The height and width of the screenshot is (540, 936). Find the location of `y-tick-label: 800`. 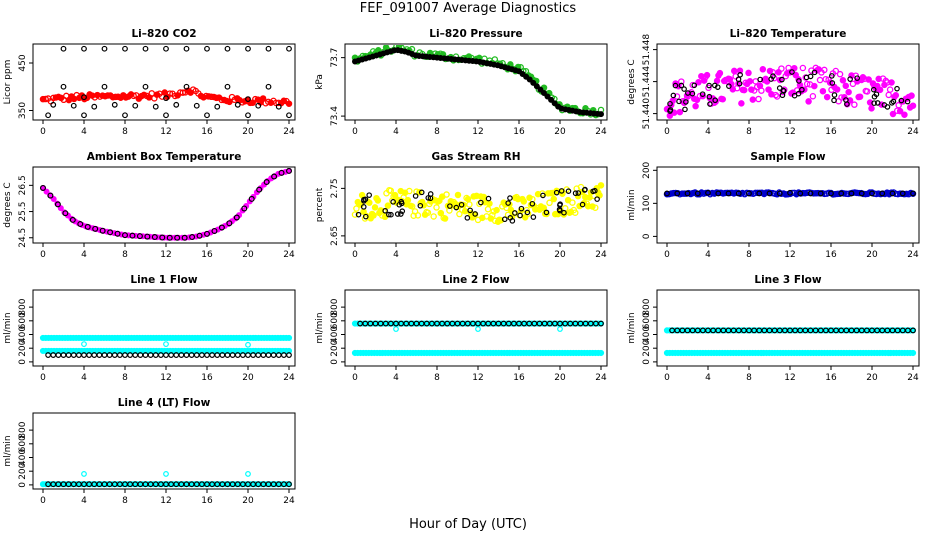

y-tick-label: 800 is located at coordinates (335, 306).